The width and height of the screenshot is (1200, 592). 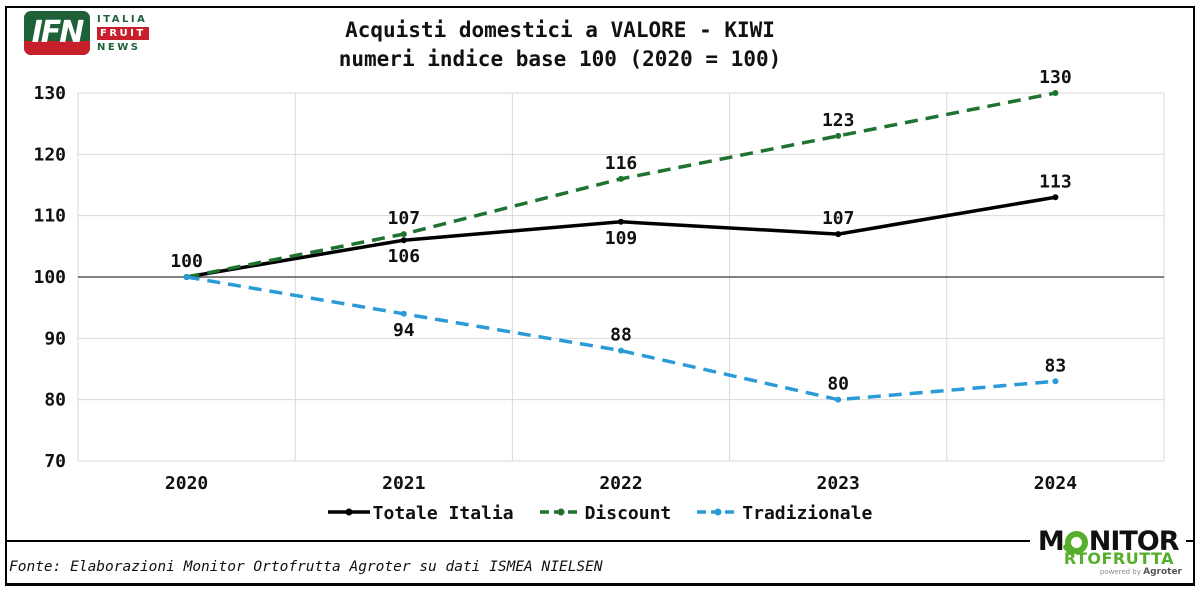 What do you see at coordinates (404, 218) in the screenshot?
I see `data-point-label-discount: 107` at bounding box center [404, 218].